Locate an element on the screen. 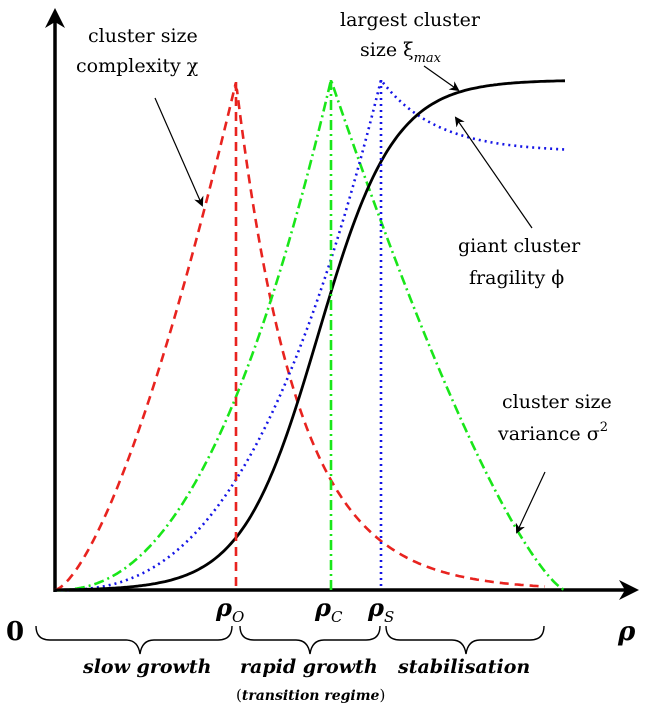  complexity-label-line1: cluster size is located at coordinates (143, 36).